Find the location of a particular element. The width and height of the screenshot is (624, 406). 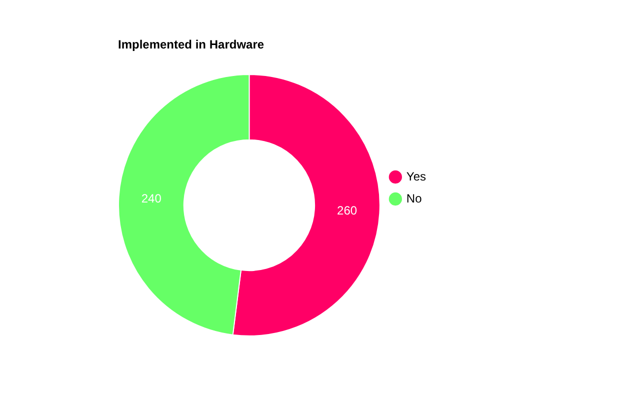

data-label: 240 is located at coordinates (151, 198).